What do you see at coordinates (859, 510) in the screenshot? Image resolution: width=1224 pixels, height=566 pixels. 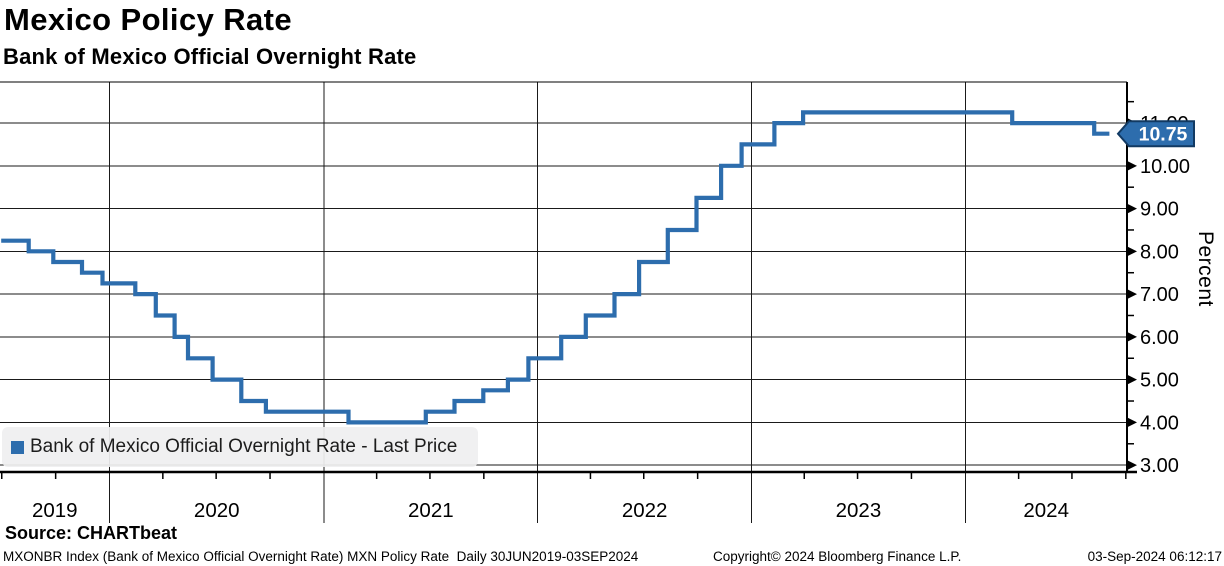 I see `x-year-label: 2023` at bounding box center [859, 510].